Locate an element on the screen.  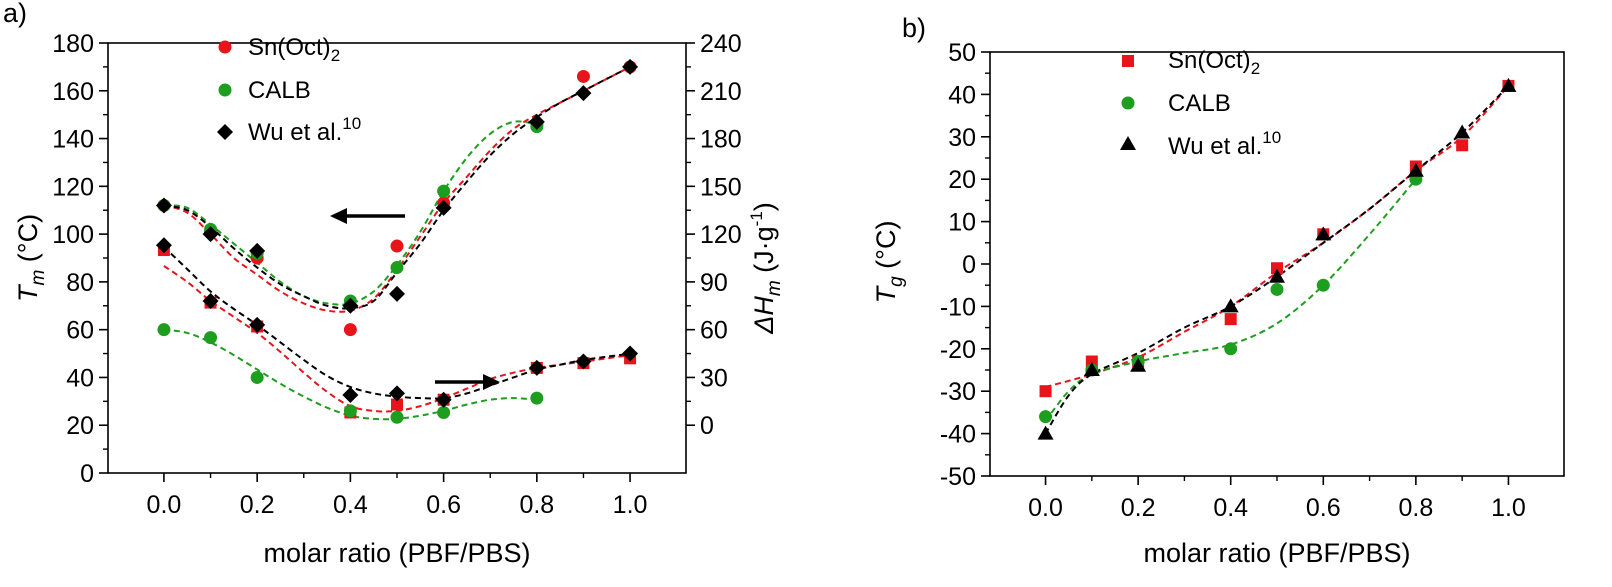
legend-entry-calb-b: CALB is located at coordinates (1176, 103).